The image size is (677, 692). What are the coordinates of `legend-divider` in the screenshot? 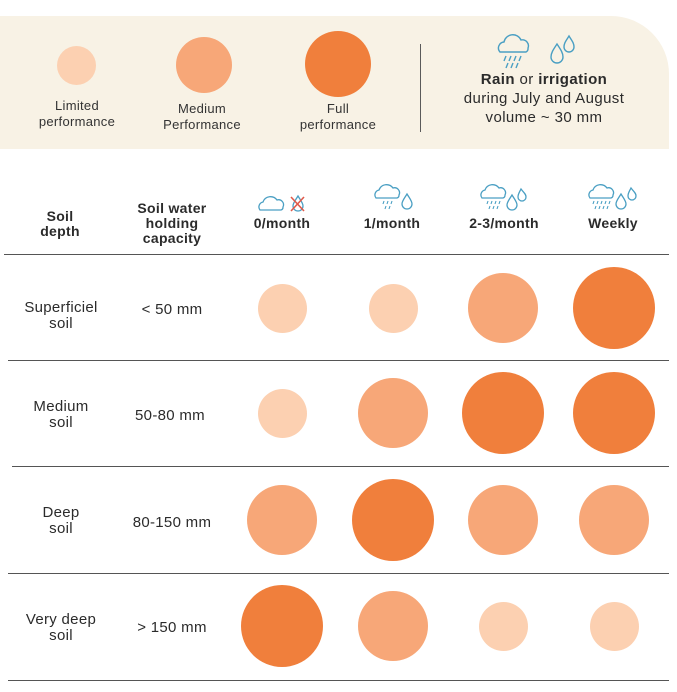 It's located at (420, 88).